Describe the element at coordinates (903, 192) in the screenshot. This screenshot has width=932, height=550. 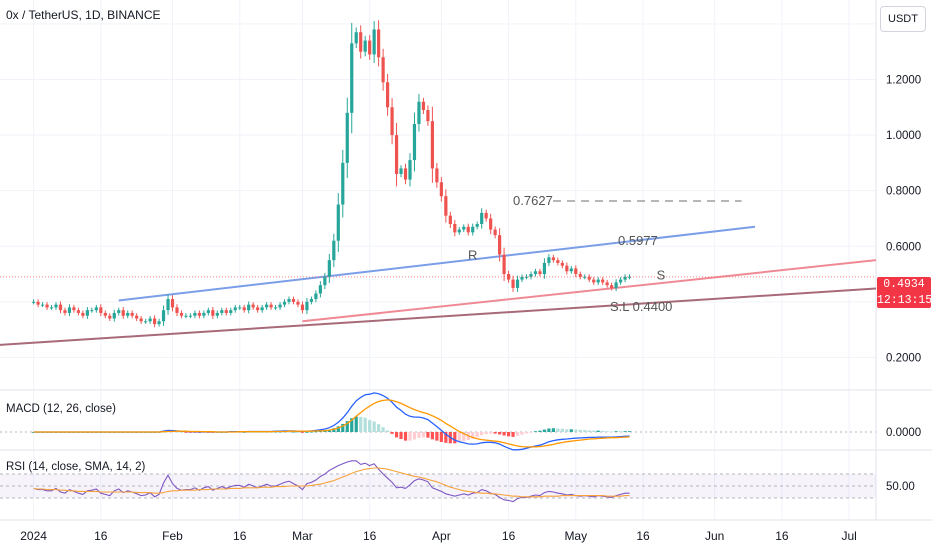
I see `price-tick-label: 0.8000` at that location.